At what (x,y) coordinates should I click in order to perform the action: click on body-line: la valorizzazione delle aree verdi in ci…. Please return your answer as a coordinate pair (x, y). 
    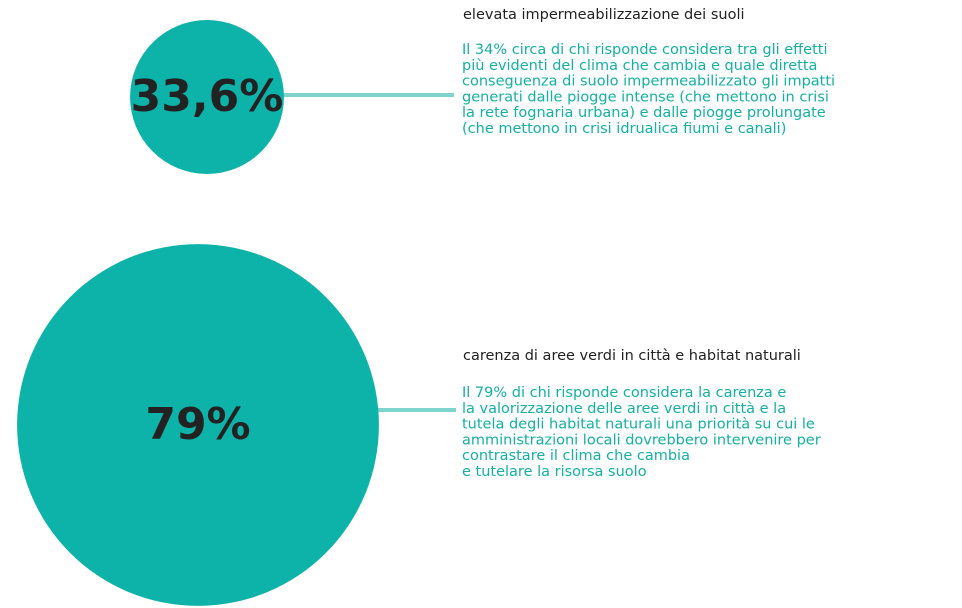
    Looking at the image, I should click on (624, 409).